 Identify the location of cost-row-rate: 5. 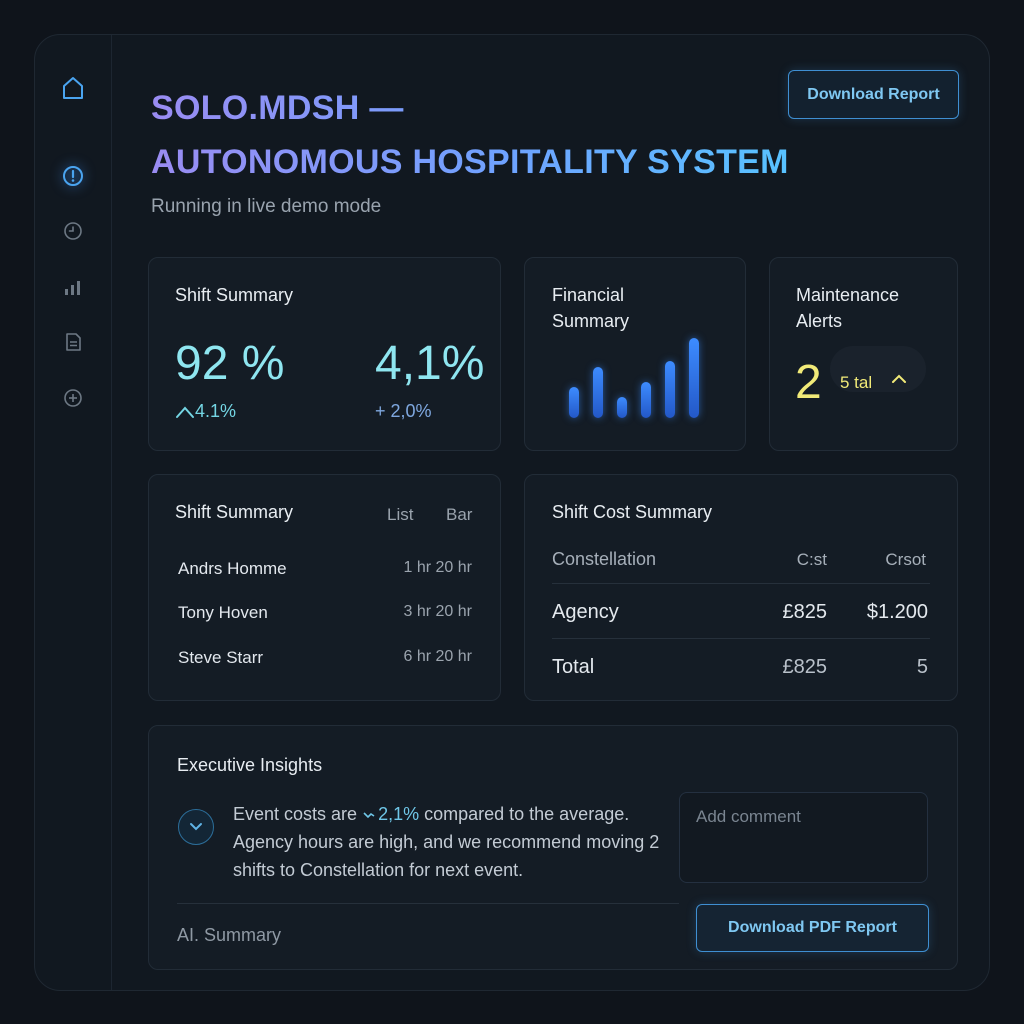
(922, 667).